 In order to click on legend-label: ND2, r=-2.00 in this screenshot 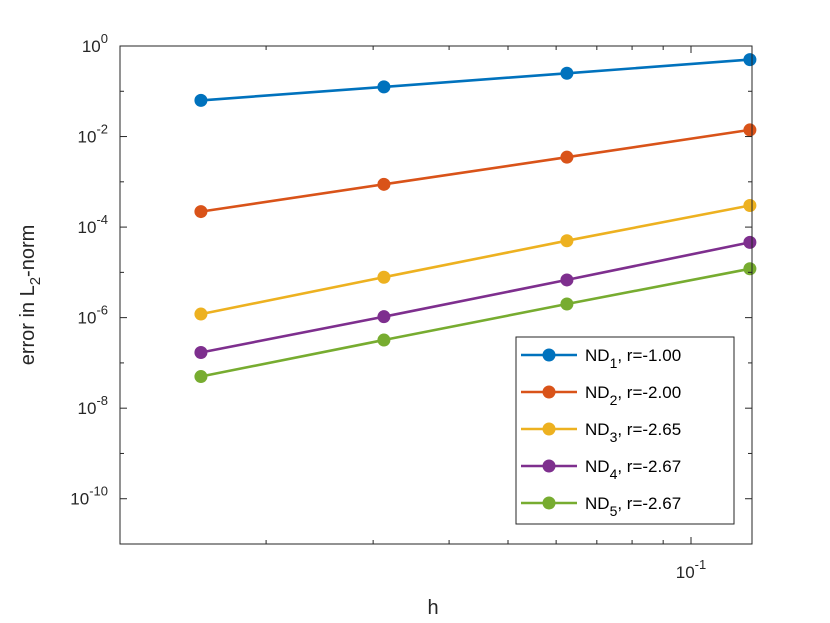, I will do `click(633, 395)`.